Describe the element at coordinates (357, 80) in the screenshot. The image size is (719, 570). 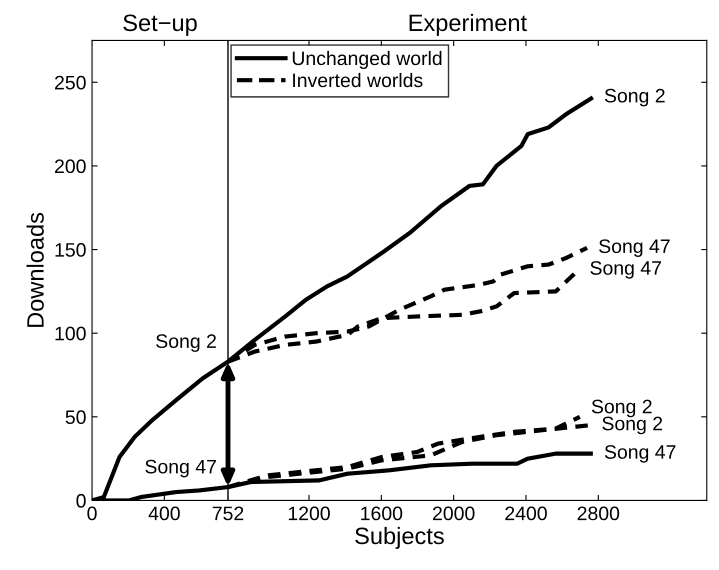
I see `legend-label: Inverted worlds` at that location.